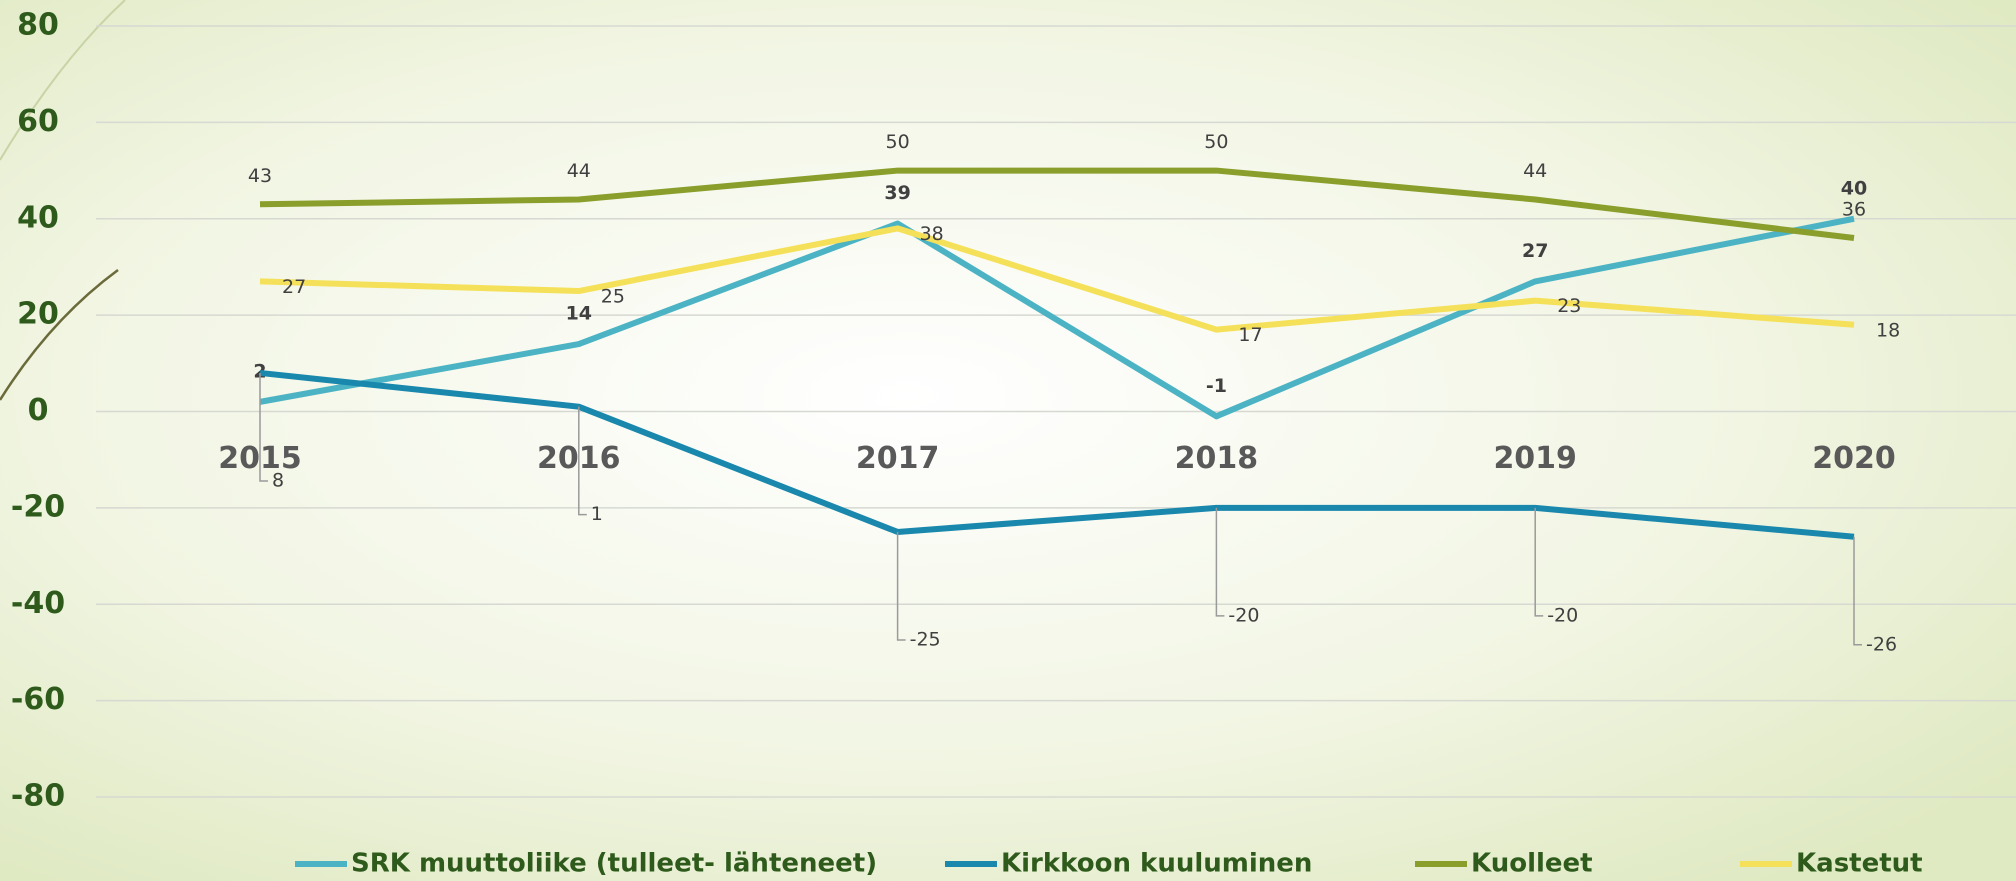 The image size is (2016, 881). Describe the element at coordinates (898, 458) in the screenshot. I see `x-tick-label: 2017` at that location.